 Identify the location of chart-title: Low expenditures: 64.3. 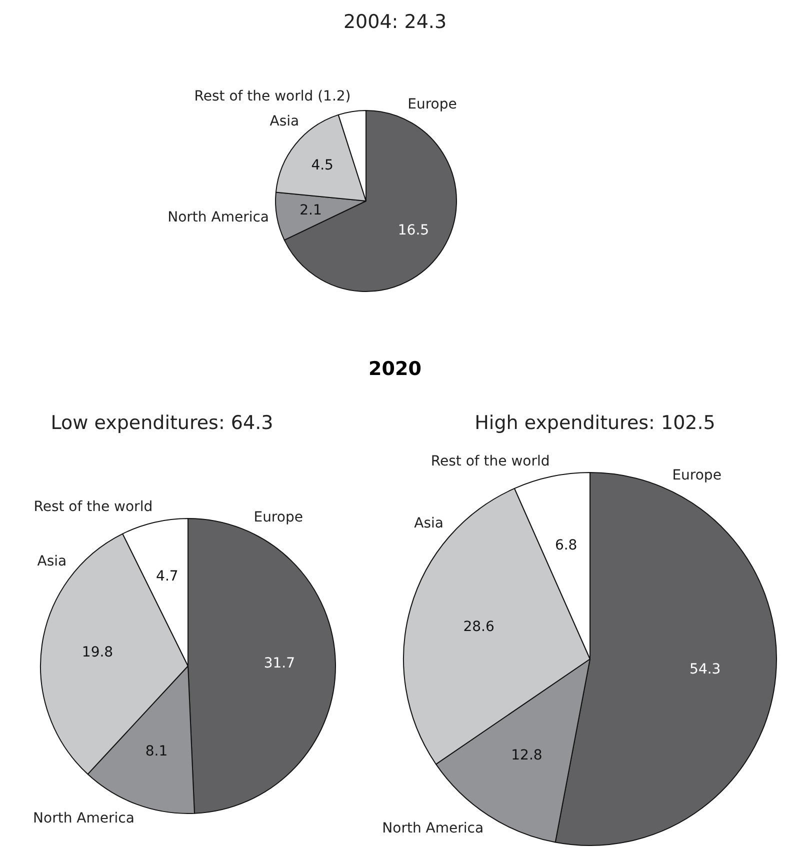
(162, 423).